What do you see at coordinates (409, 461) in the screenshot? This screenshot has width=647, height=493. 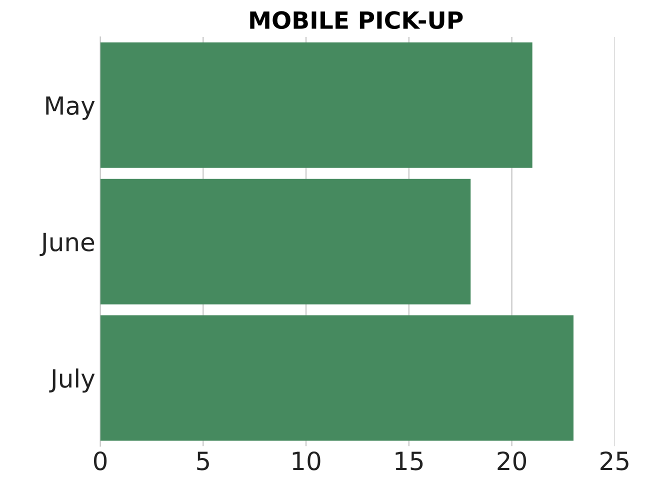 I see `x-tick-label: 15` at bounding box center [409, 461].